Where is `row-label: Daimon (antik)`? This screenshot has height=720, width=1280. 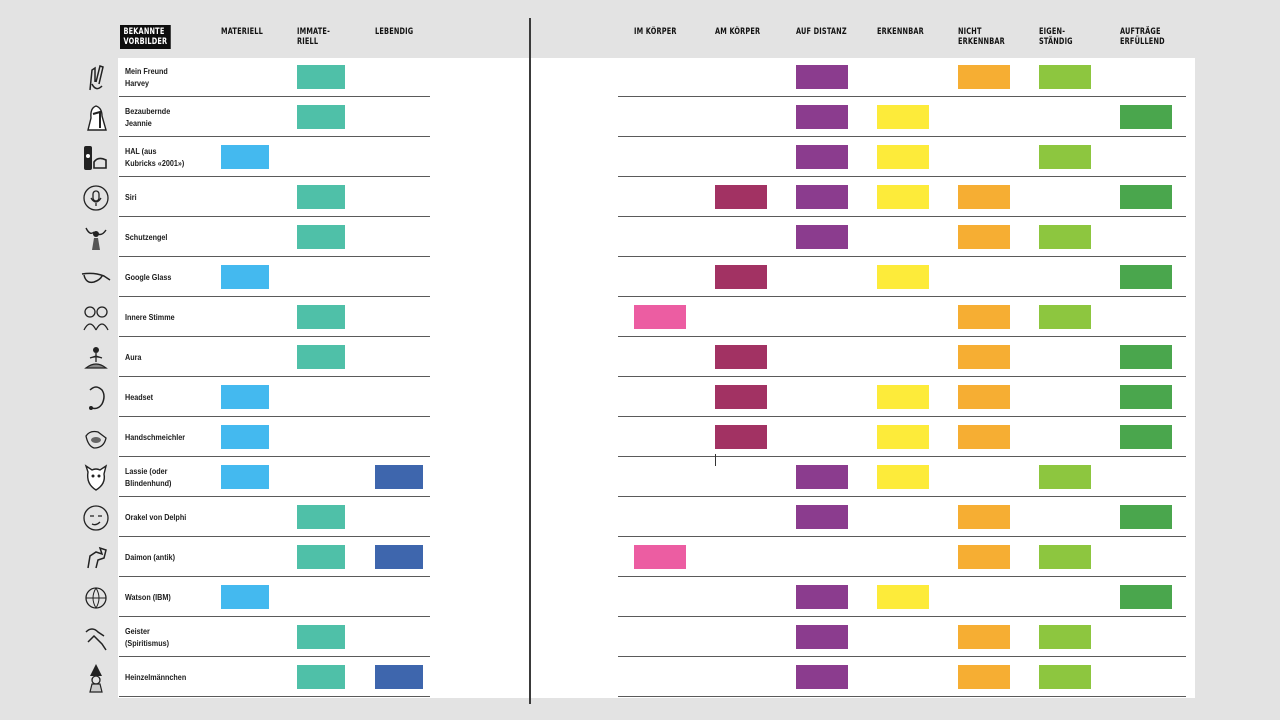
row-label: Daimon (antik) is located at coordinates (150, 557).